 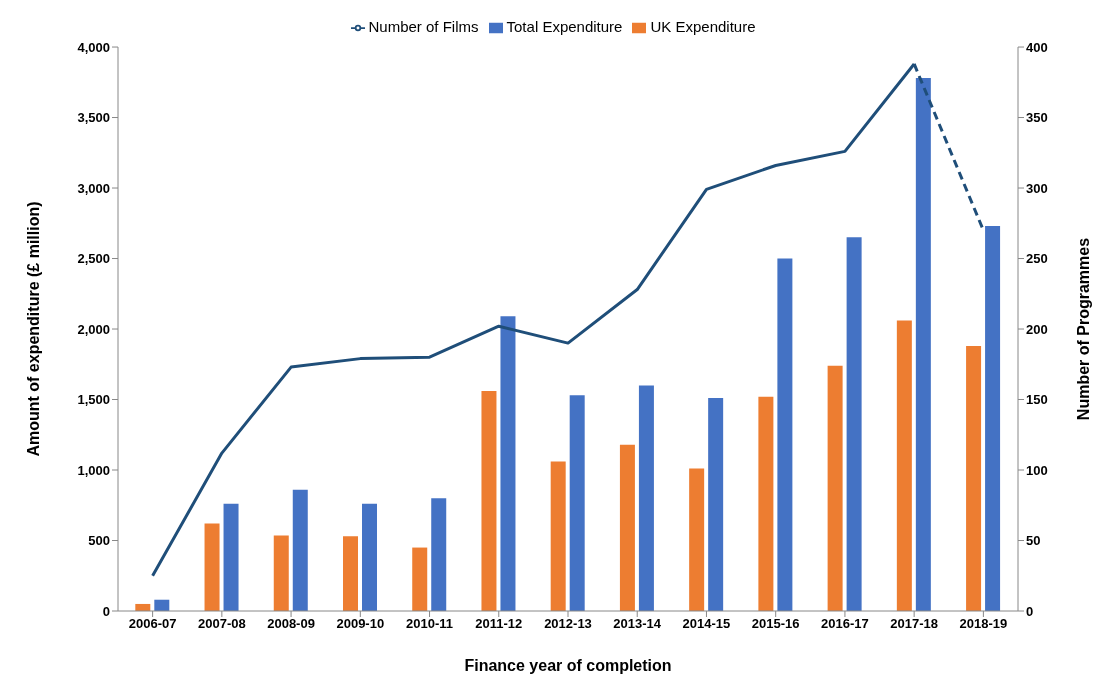 What do you see at coordinates (1037, 259) in the screenshot?
I see `y2-tick-label: 250` at bounding box center [1037, 259].